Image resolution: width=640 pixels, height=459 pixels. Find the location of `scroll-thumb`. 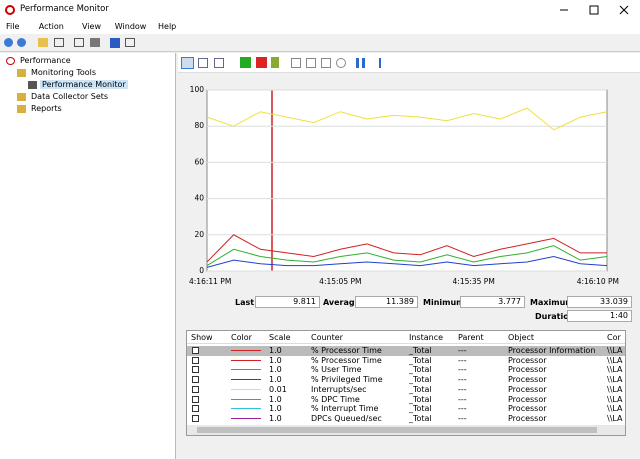

scroll-thumb is located at coordinates (397, 430).